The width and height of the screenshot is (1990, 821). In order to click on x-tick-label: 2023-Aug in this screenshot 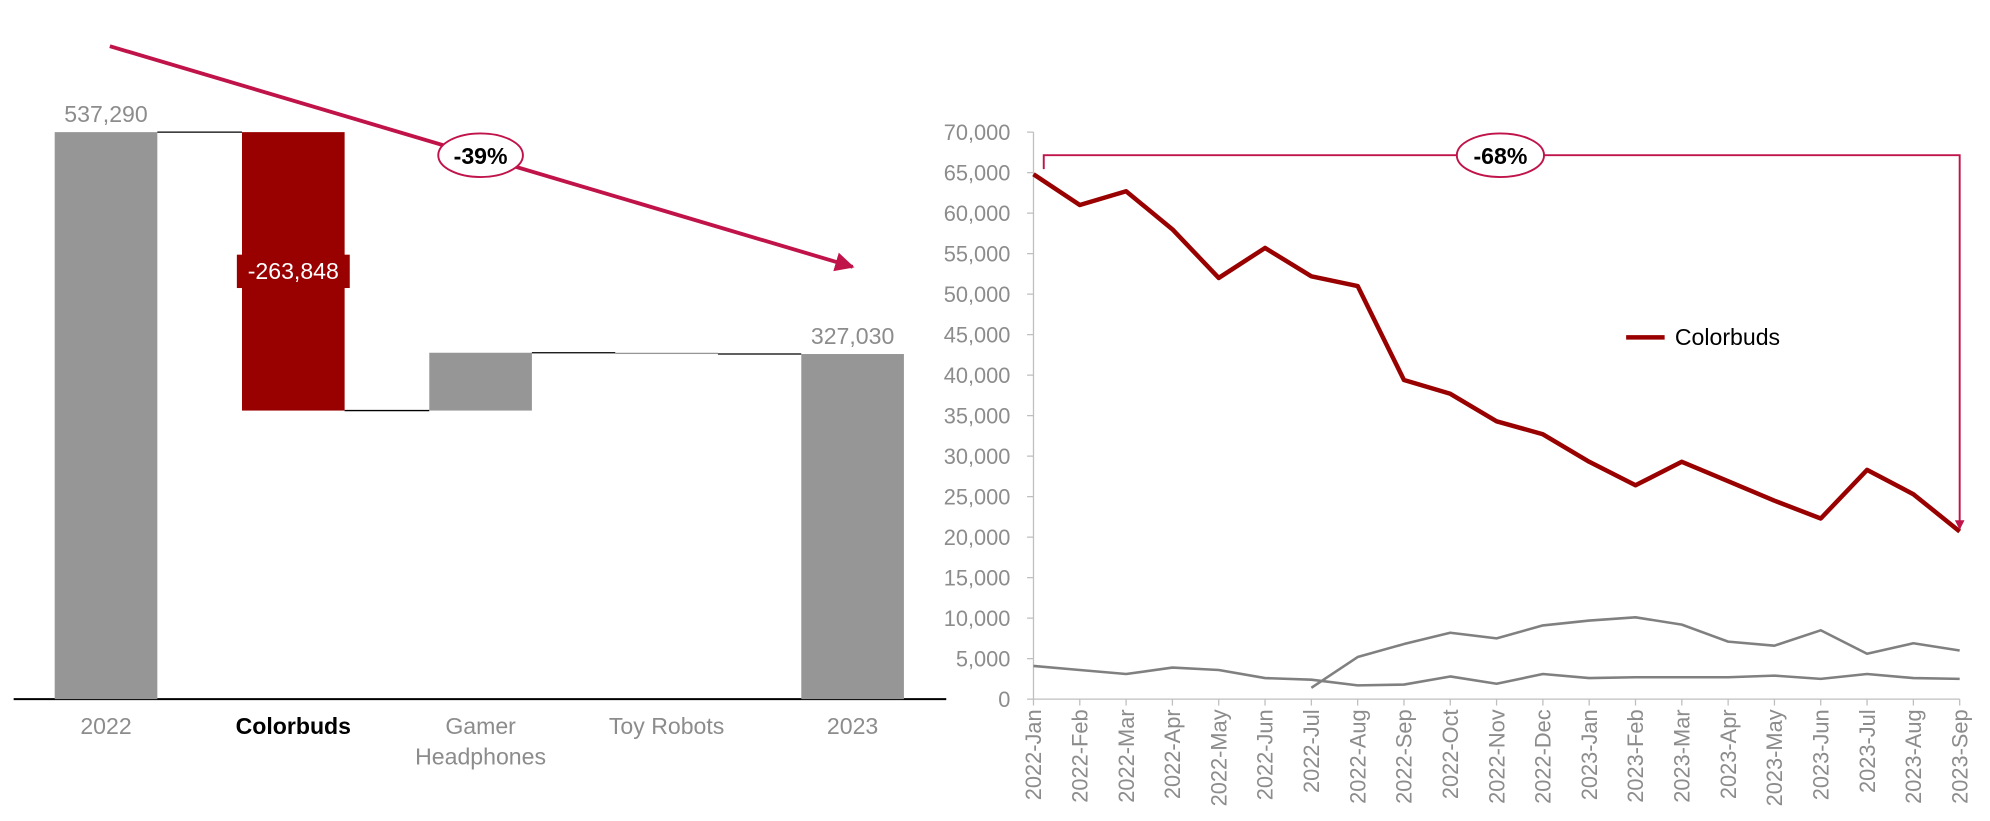, I will do `click(1913, 756)`.